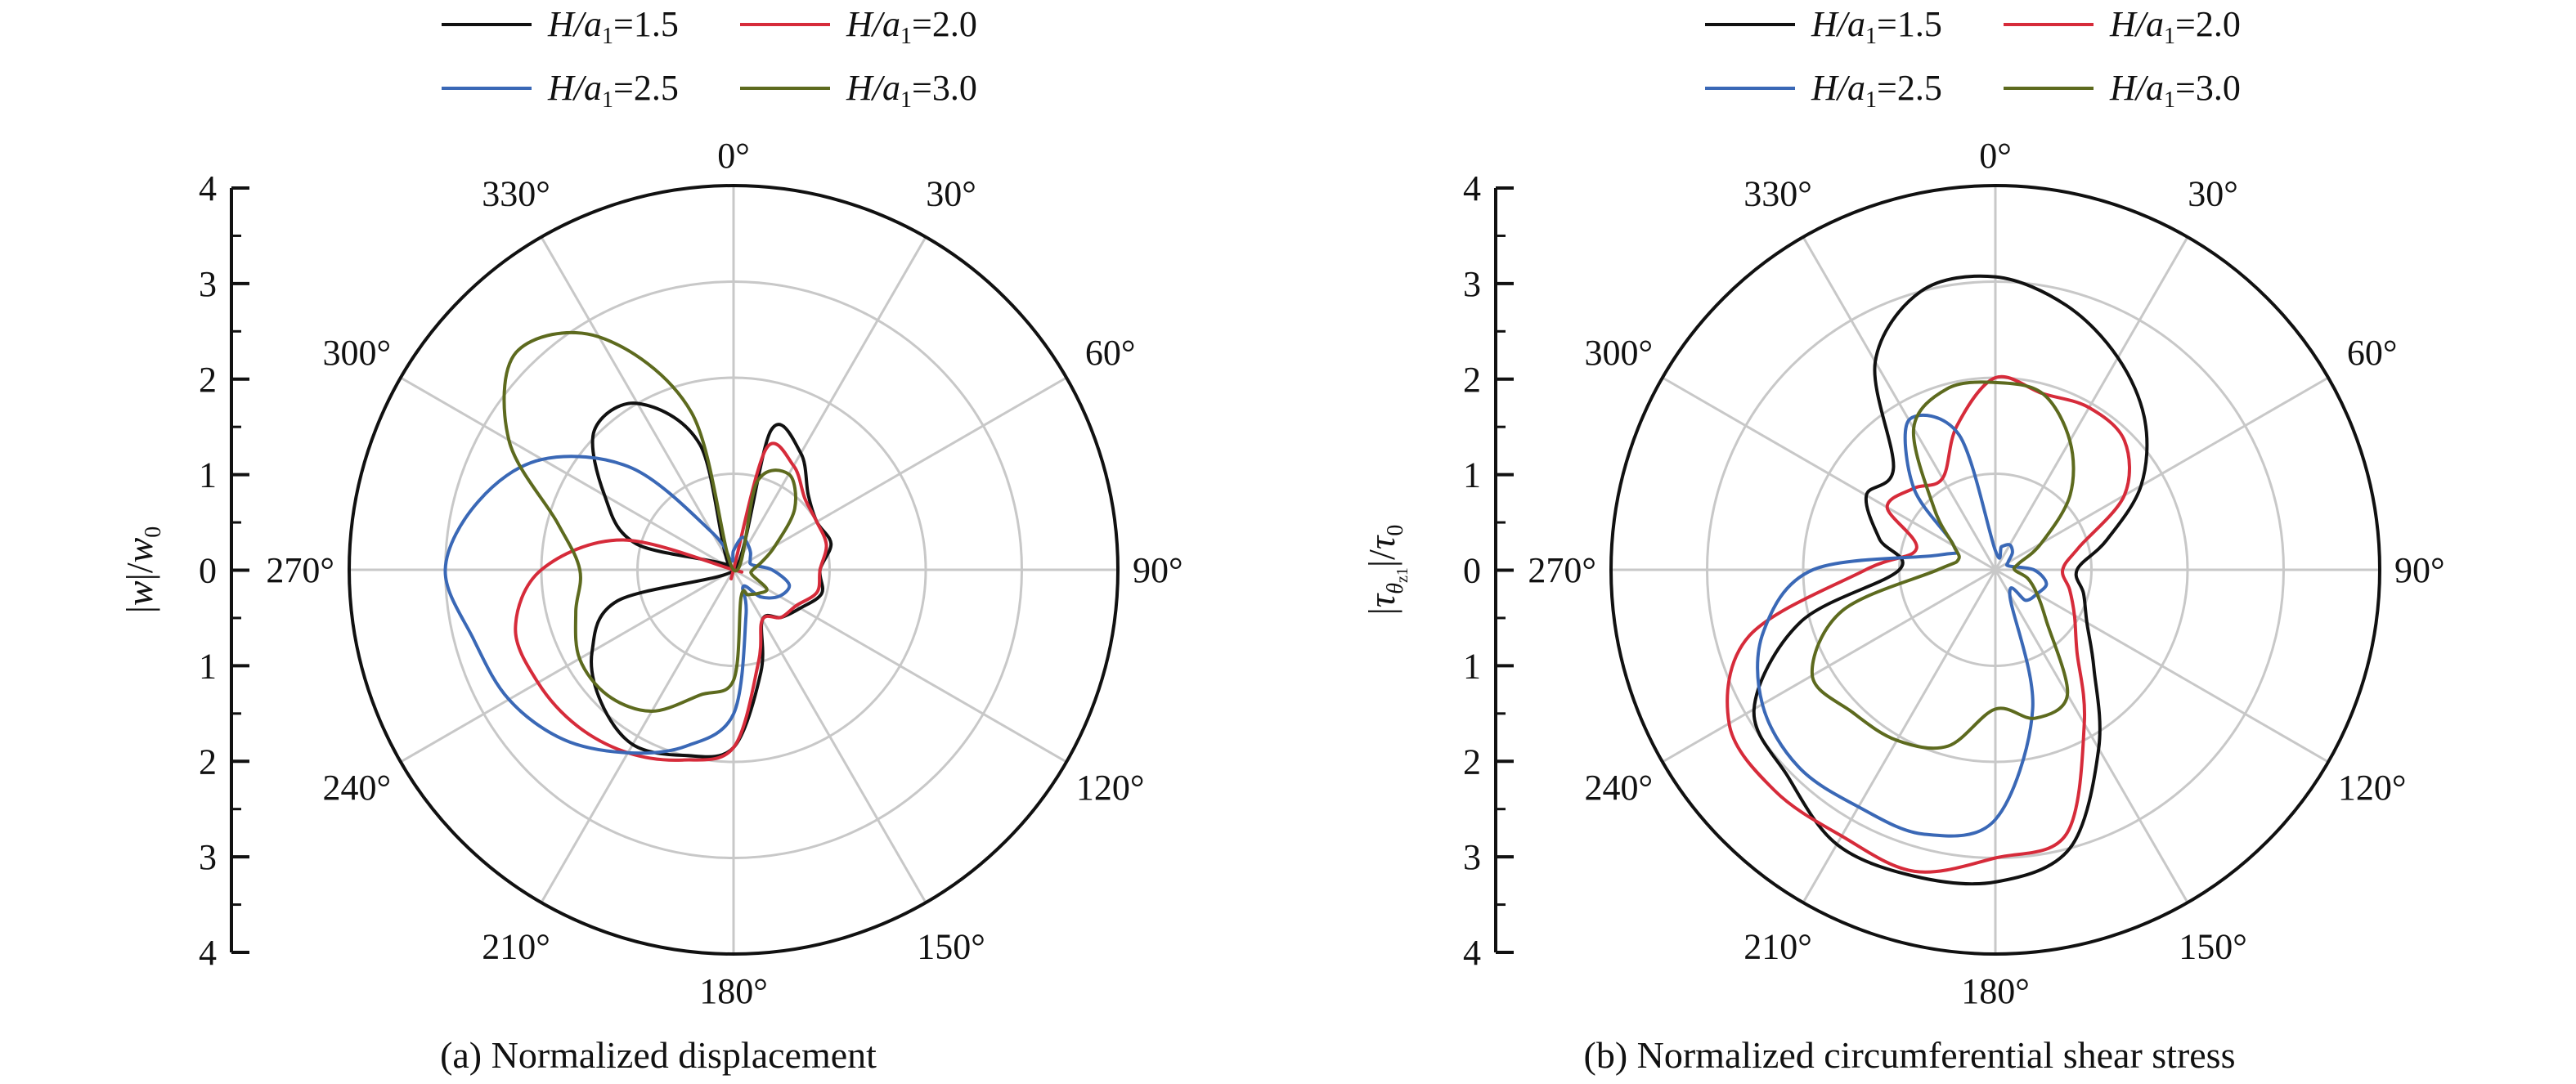 This screenshot has height=1084, width=2576. I want to click on y-axis-label: |τθz1|/τ0, so click(1386, 570).